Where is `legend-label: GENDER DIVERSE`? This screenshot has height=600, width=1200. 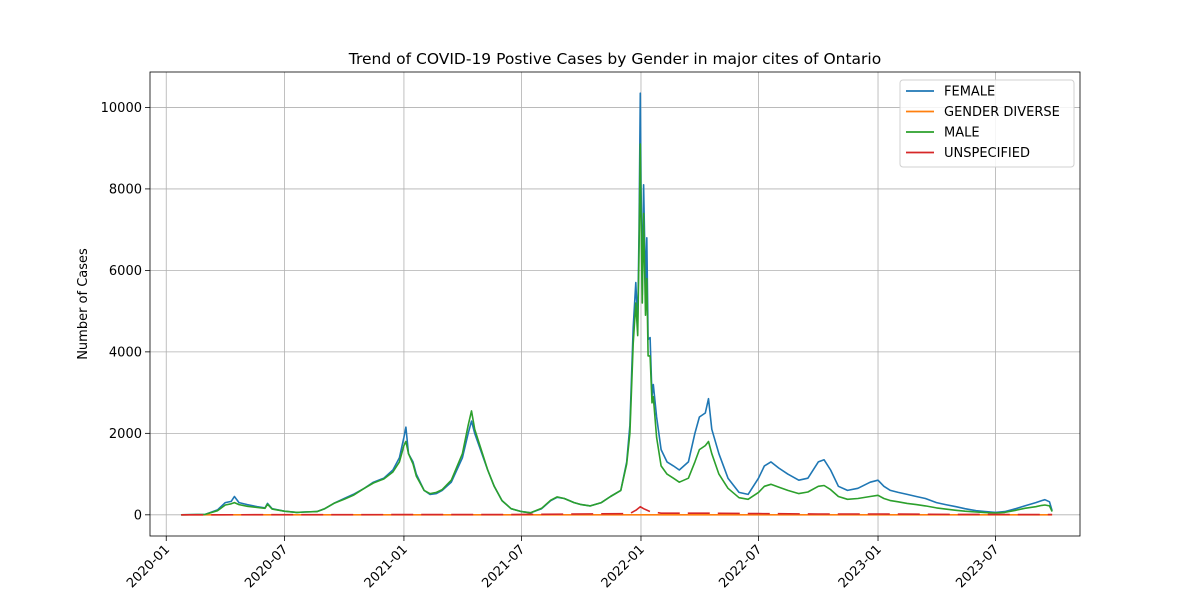
legend-label: GENDER DIVERSE is located at coordinates (1002, 112).